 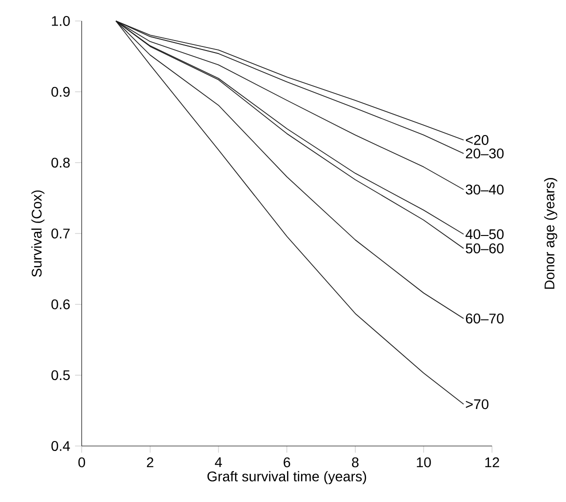 What do you see at coordinates (60, 304) in the screenshot?
I see `y-tick-label: 0.6` at bounding box center [60, 304].